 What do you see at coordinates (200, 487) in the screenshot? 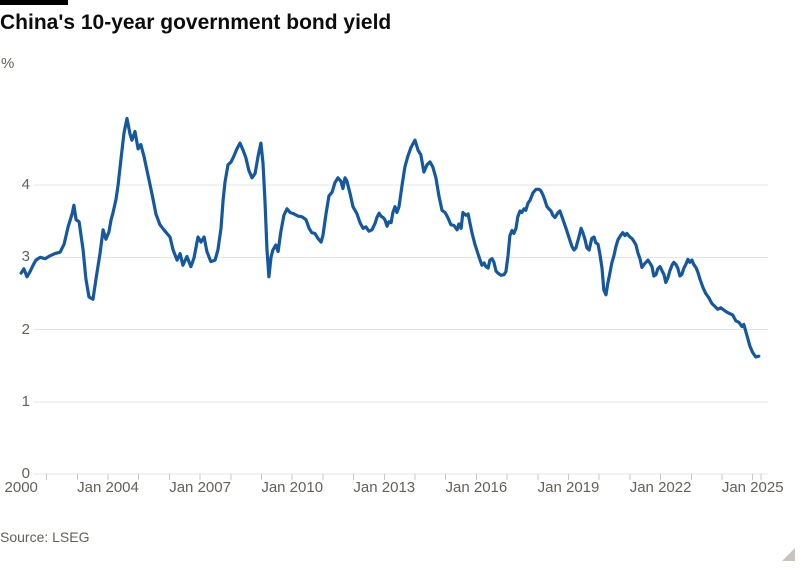
I see `x-axis-label-jan-2007: Jan 2007` at bounding box center [200, 487].